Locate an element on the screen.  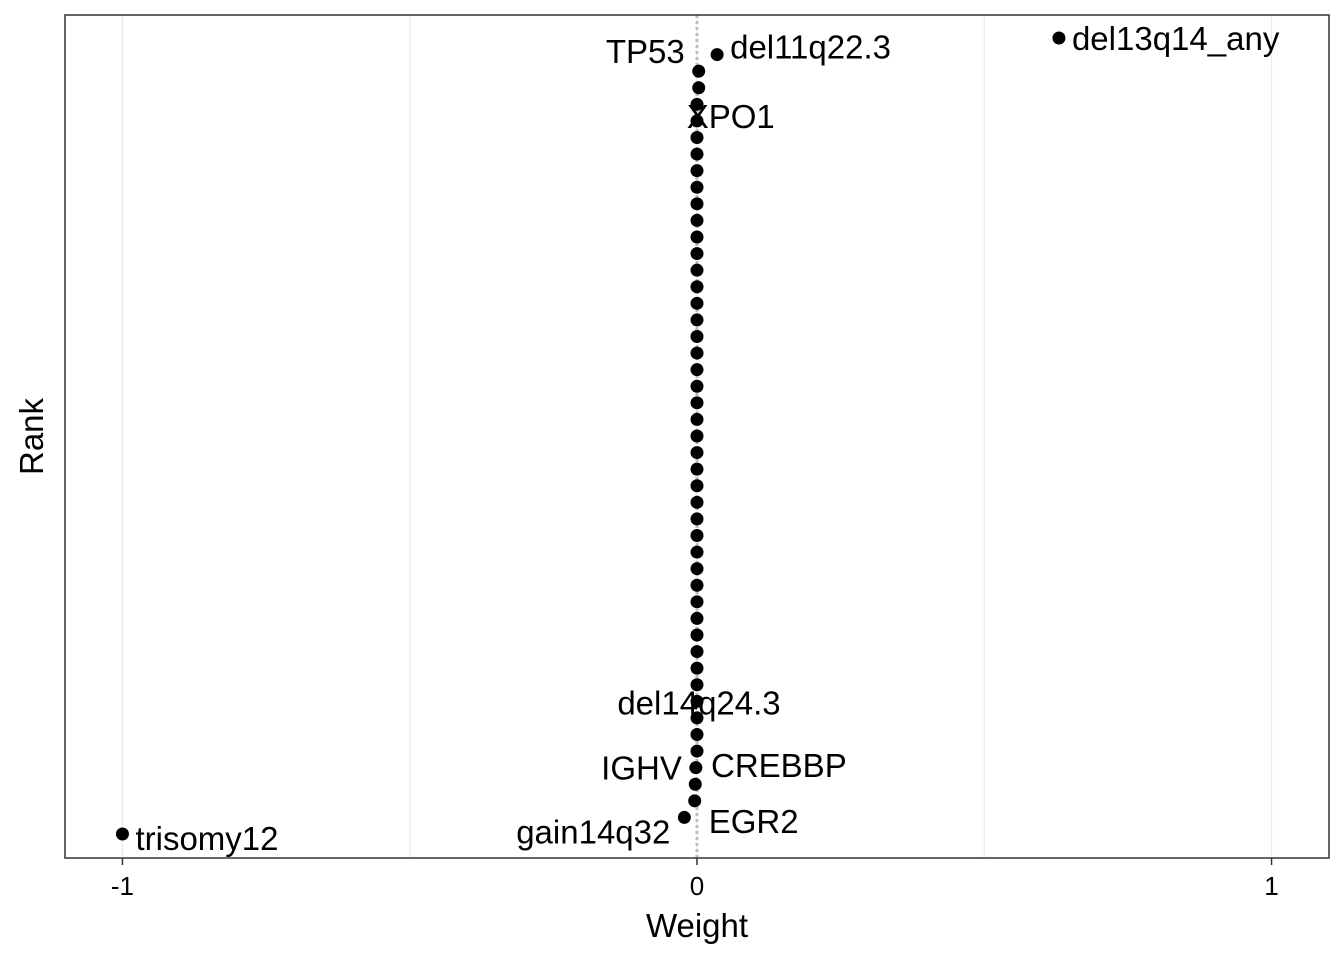
point-label: EGR2 is located at coordinates (754, 821).